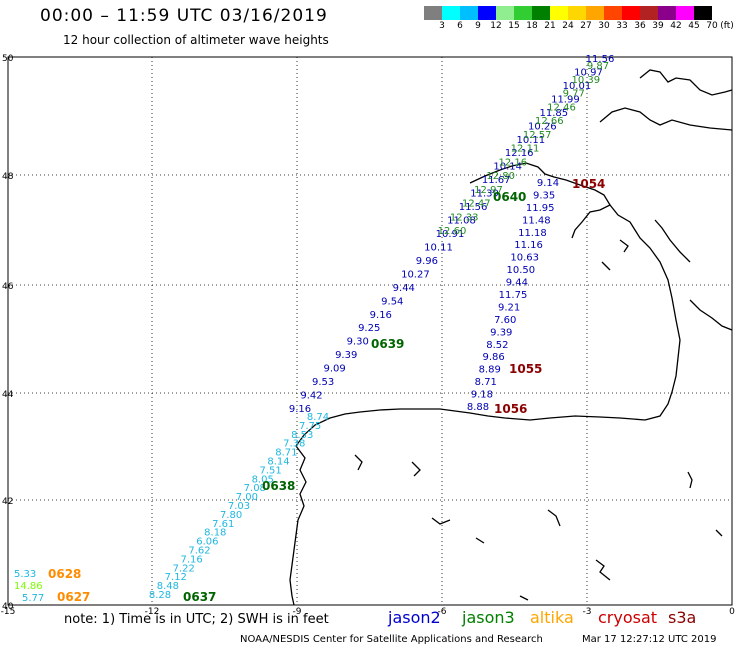 The height and width of the screenshot is (650, 740). Describe the element at coordinates (514, 26) in the screenshot. I see `scale-label: 15` at that location.